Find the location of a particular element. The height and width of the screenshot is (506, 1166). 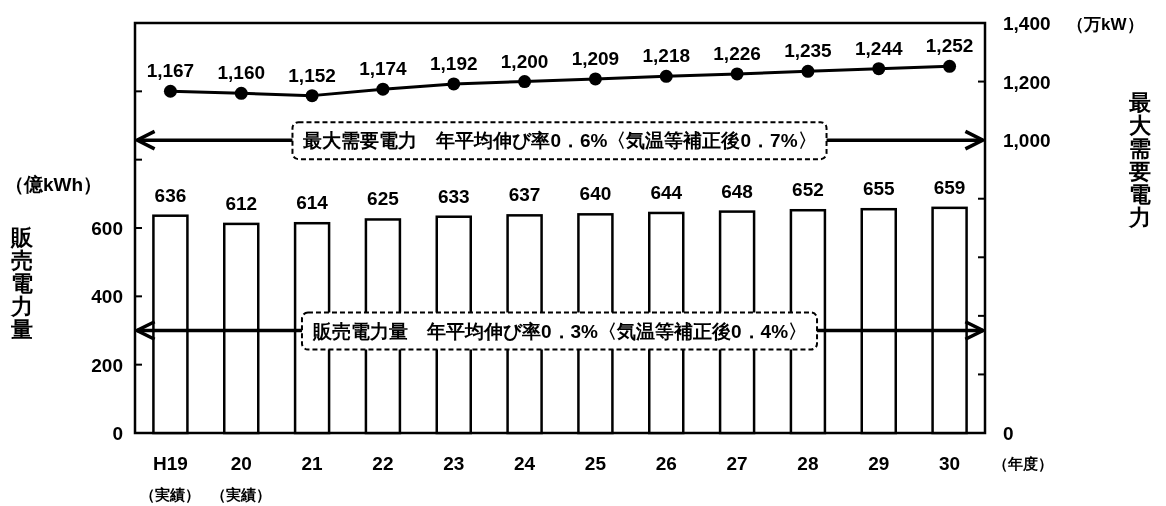

data-label: 655 is located at coordinates (879, 189).